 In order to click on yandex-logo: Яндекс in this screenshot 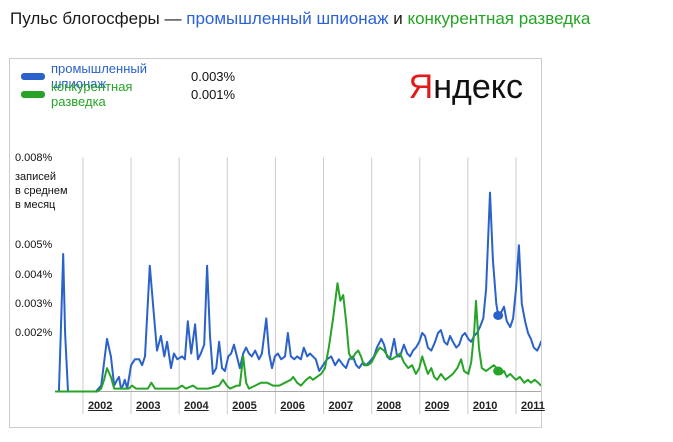, I will do `click(466, 87)`.